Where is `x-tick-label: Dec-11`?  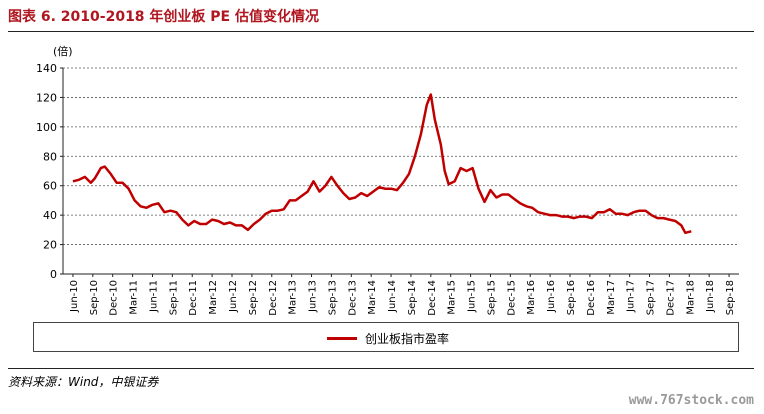
x-tick-label: Dec-11 is located at coordinates (193, 298).